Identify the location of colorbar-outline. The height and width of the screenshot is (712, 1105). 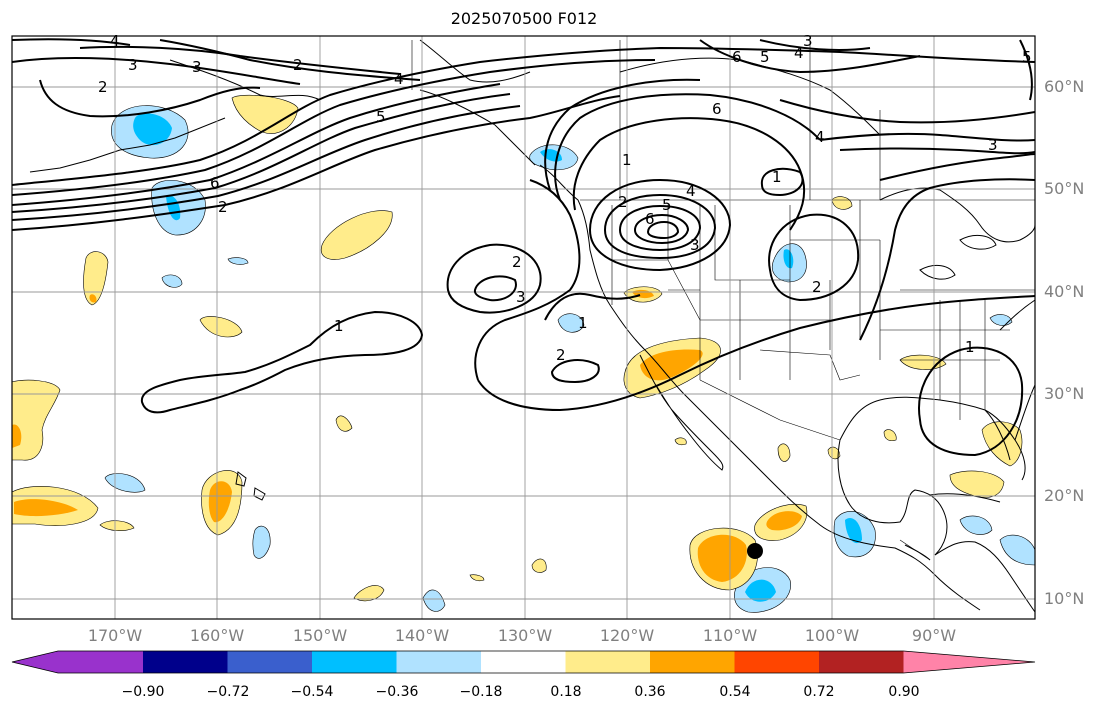
(523, 662).